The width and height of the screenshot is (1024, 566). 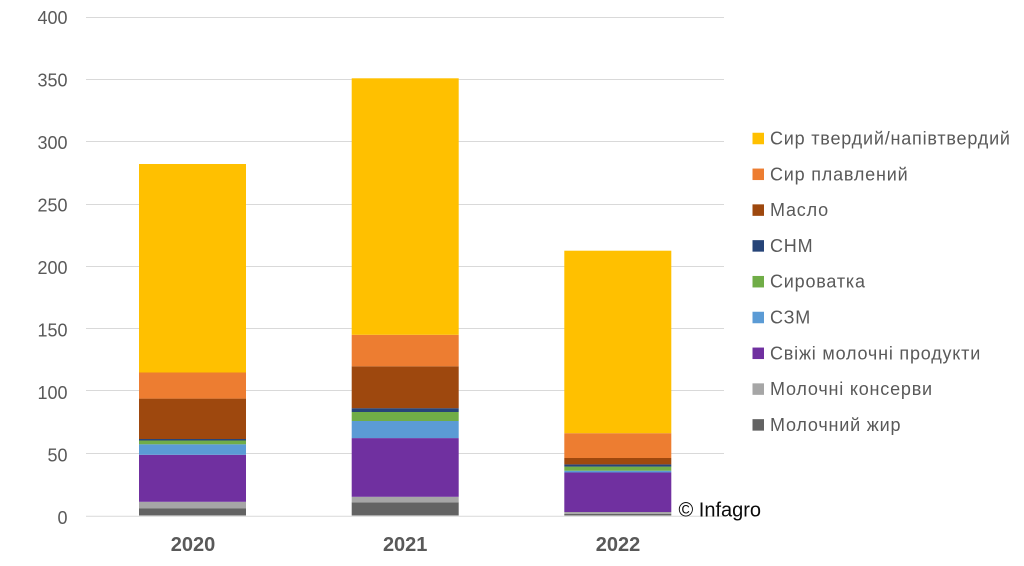 I want to click on svg-text: 150, so click(x=52, y=330).